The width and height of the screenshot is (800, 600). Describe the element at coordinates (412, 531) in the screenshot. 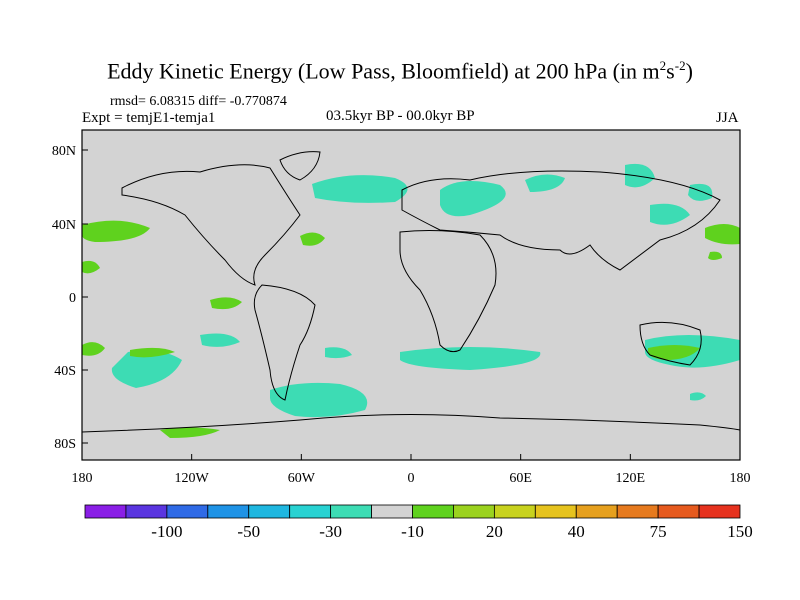

I see `colorbar-label: -10` at that location.